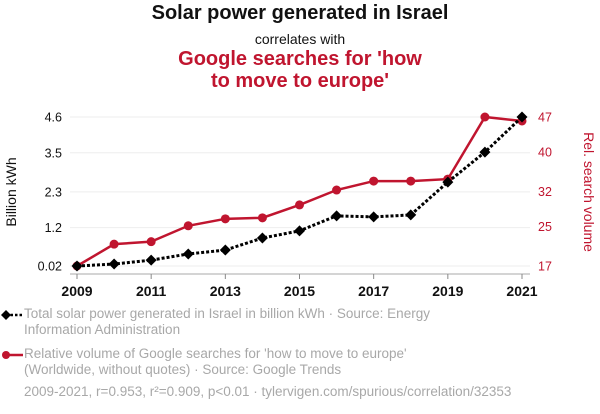 This screenshot has height=414, width=600. I want to click on legend-solar-icon, so click(12, 315).